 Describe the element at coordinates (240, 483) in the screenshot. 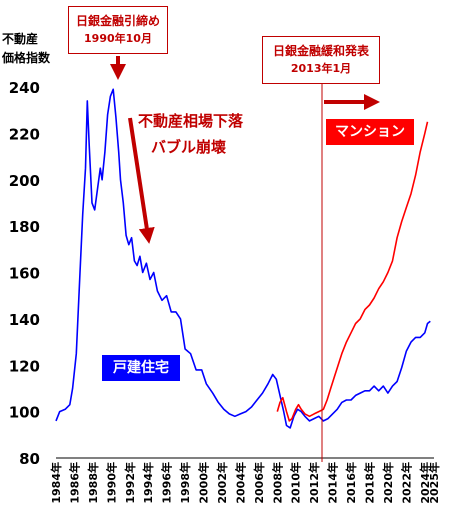

I see `x-tick-label: 2004年` at that location.